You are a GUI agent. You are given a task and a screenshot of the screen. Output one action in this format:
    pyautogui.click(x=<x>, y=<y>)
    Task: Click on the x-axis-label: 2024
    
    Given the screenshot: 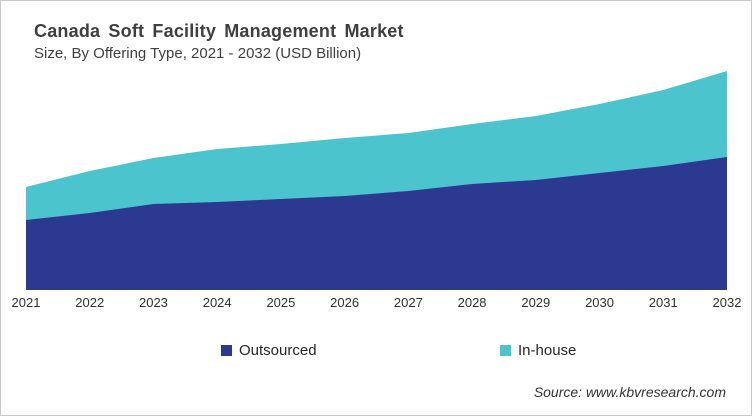 What is the action you would take?
    pyautogui.click(x=217, y=302)
    